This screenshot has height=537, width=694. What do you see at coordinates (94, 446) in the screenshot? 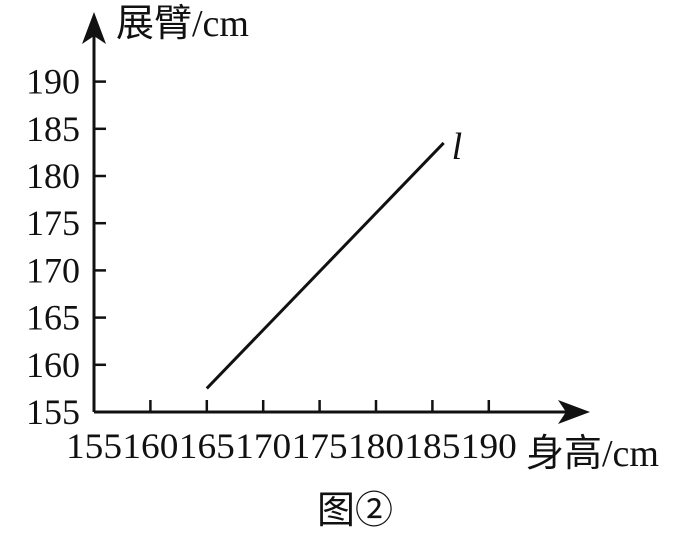
I see `x-tick-label: 155` at bounding box center [94, 446].